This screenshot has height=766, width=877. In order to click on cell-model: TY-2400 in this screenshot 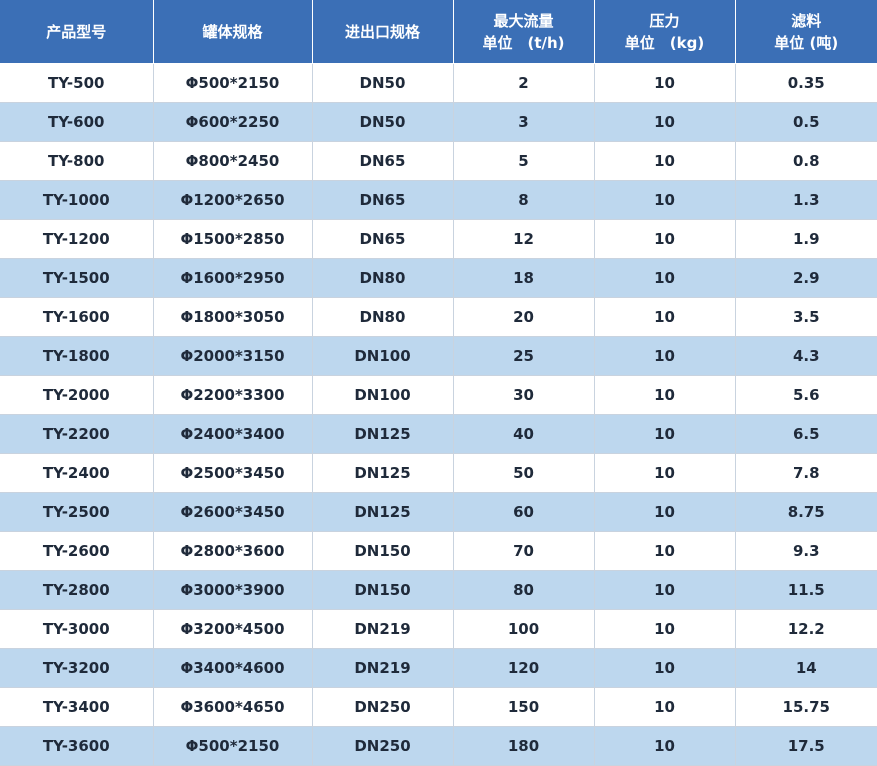, I will do `click(77, 473)`.